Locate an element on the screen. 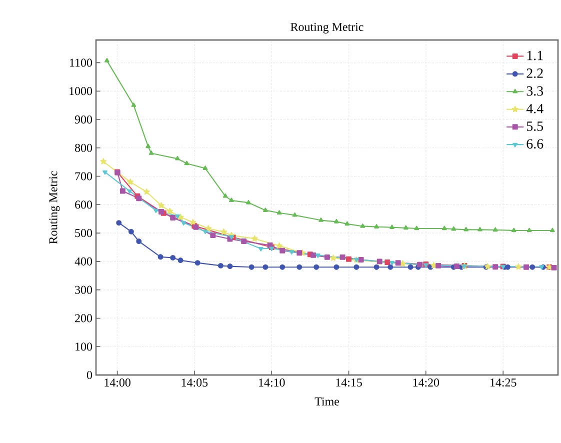 This screenshot has width=561, height=443. chart-title: Routing Metric is located at coordinates (327, 28).